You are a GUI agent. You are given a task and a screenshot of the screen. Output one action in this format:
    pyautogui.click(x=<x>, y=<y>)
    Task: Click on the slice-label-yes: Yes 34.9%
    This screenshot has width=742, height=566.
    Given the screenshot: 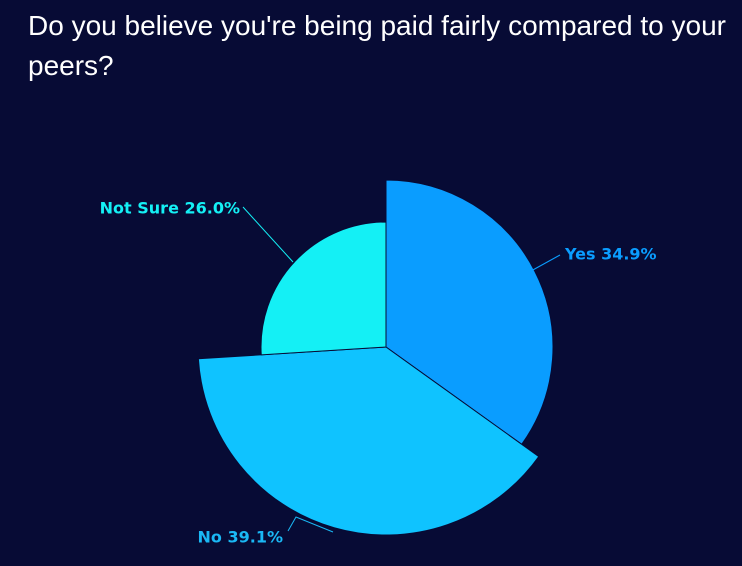 What is the action you would take?
    pyautogui.click(x=610, y=254)
    